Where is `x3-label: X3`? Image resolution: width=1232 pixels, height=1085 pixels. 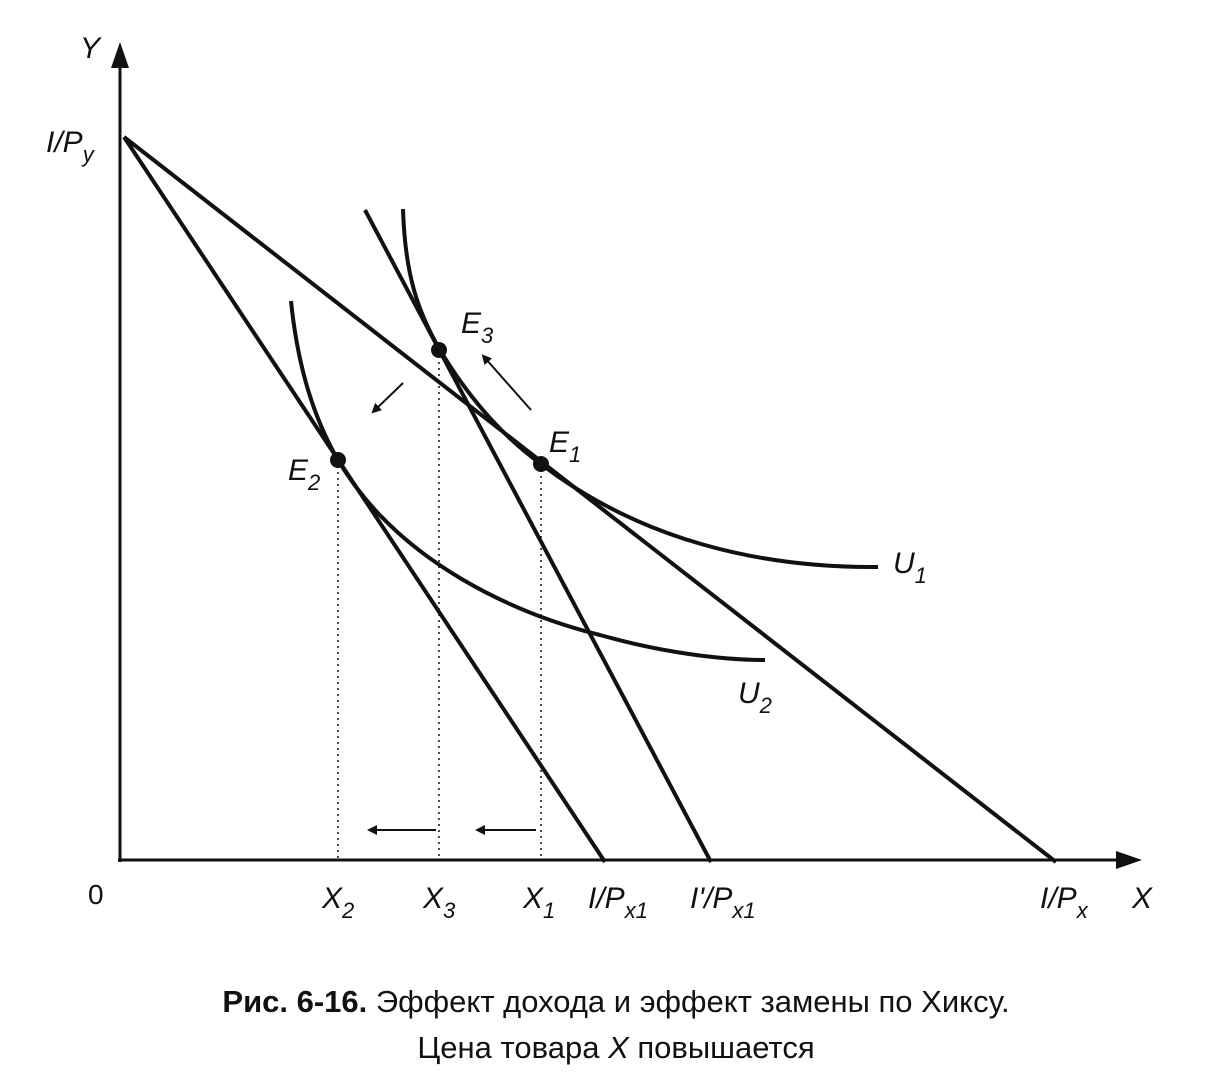 x3-label: X3 is located at coordinates (439, 902).